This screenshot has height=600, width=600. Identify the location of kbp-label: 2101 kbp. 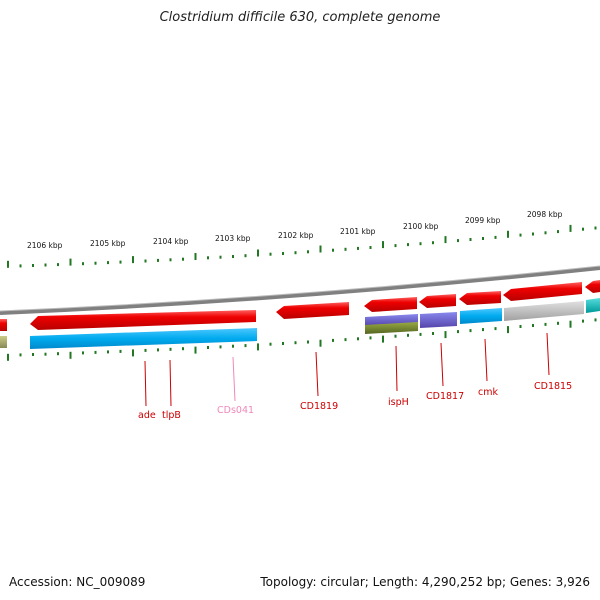
(358, 231).